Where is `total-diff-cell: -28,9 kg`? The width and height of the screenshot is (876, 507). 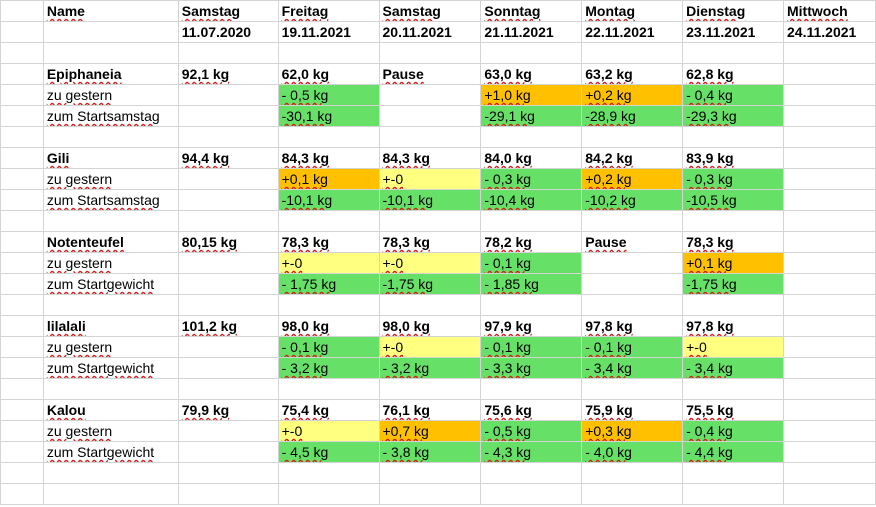 total-diff-cell: -28,9 kg is located at coordinates (632, 116).